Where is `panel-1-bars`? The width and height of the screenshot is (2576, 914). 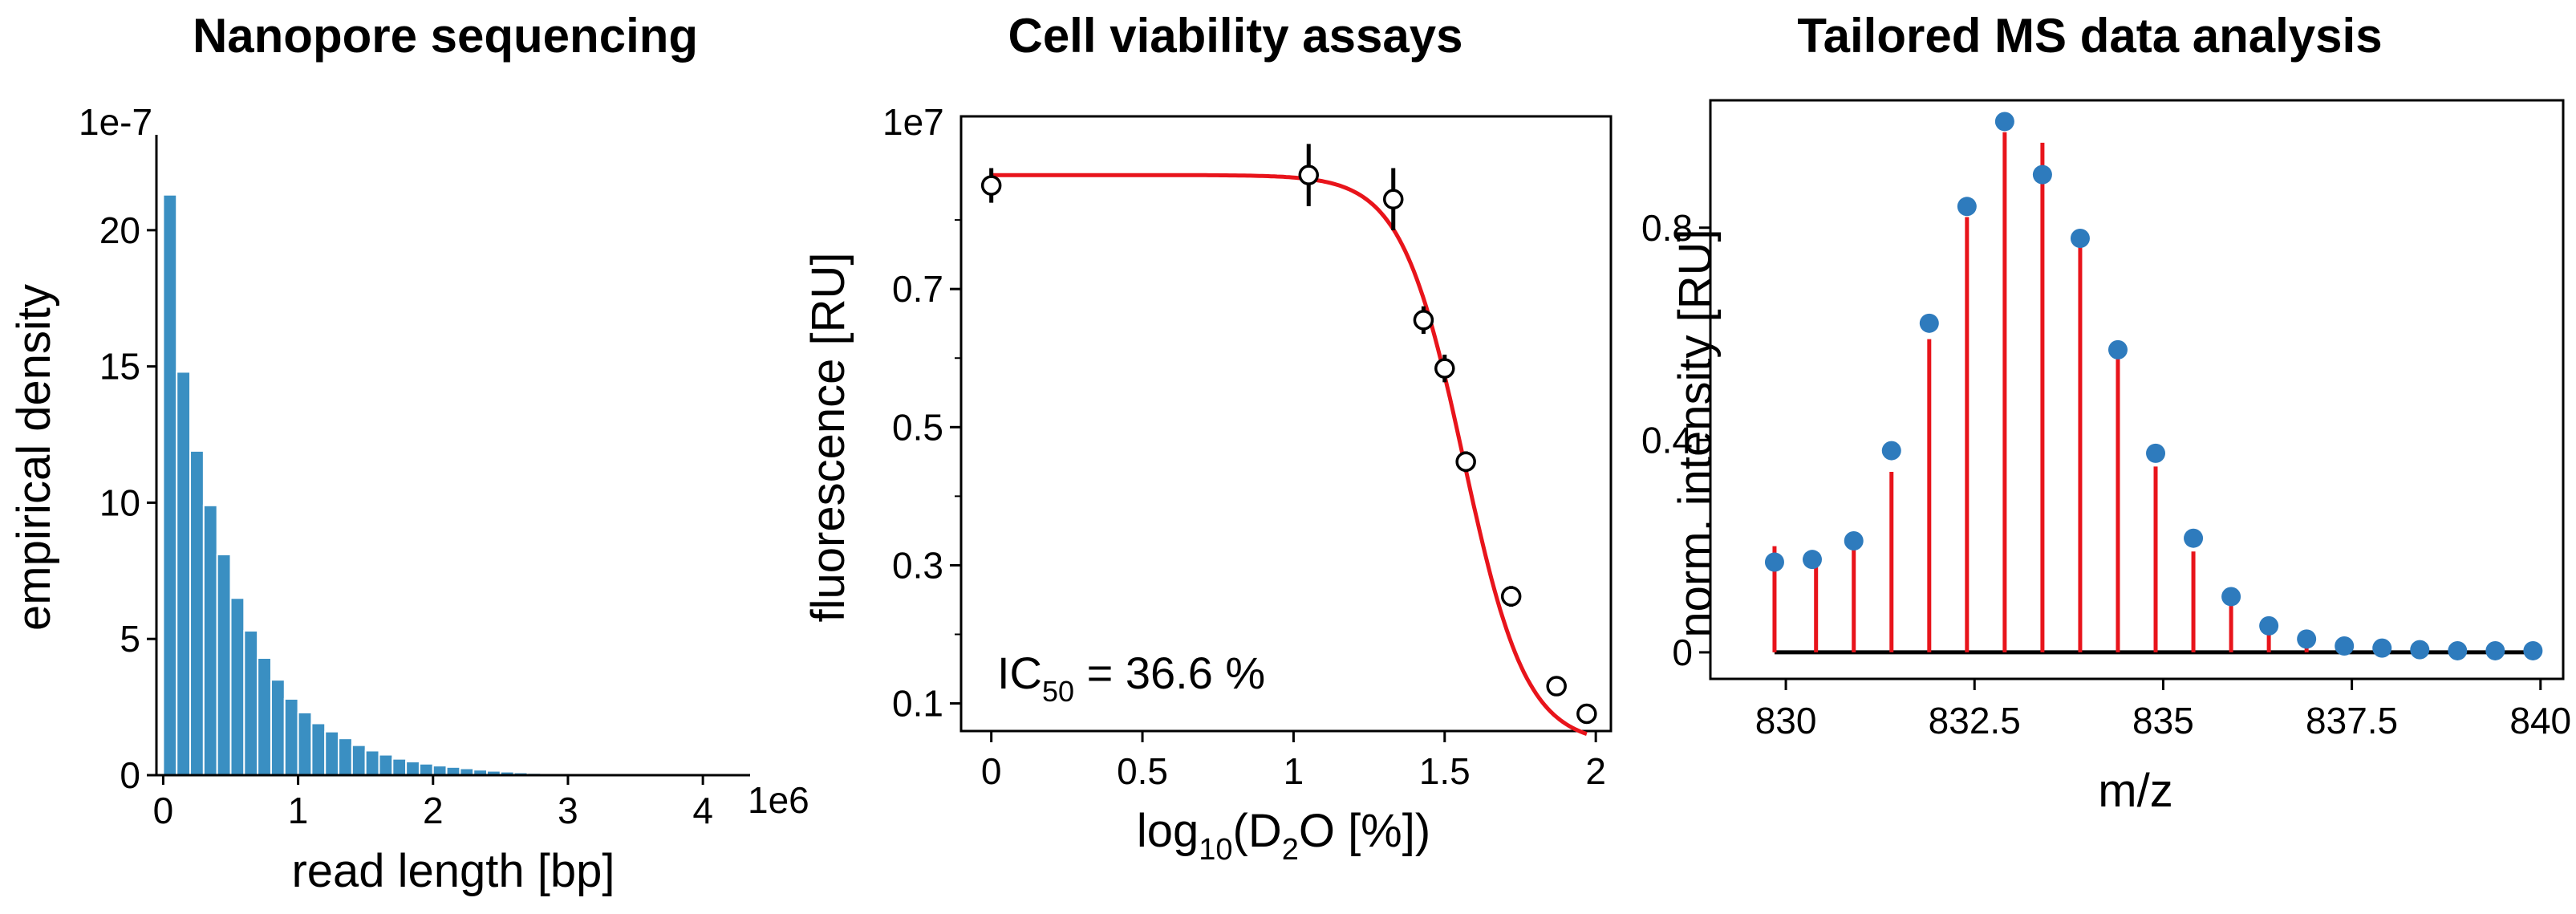
panel-1-bars is located at coordinates (446, 485).